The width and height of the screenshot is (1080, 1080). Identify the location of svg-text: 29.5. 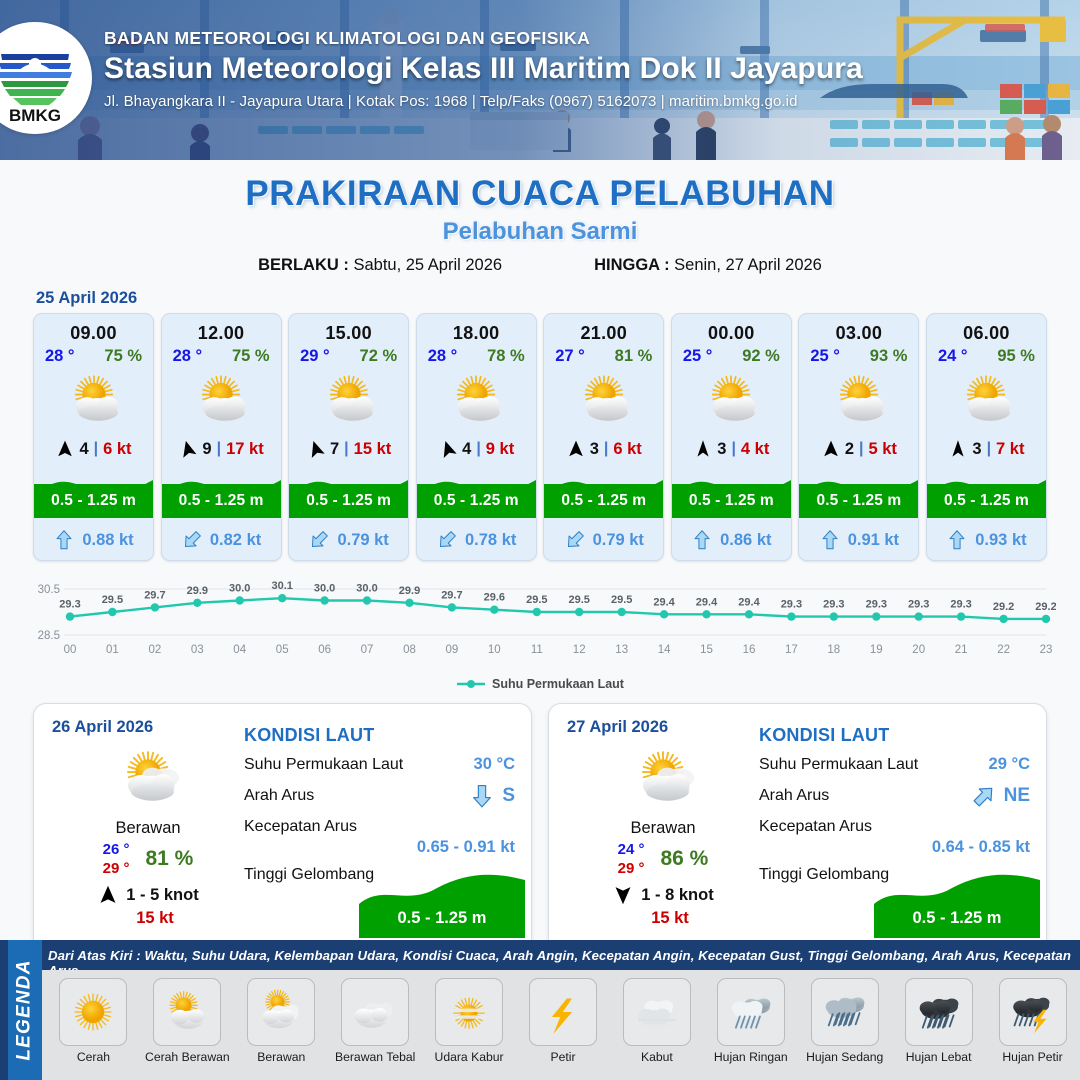
(536, 600).